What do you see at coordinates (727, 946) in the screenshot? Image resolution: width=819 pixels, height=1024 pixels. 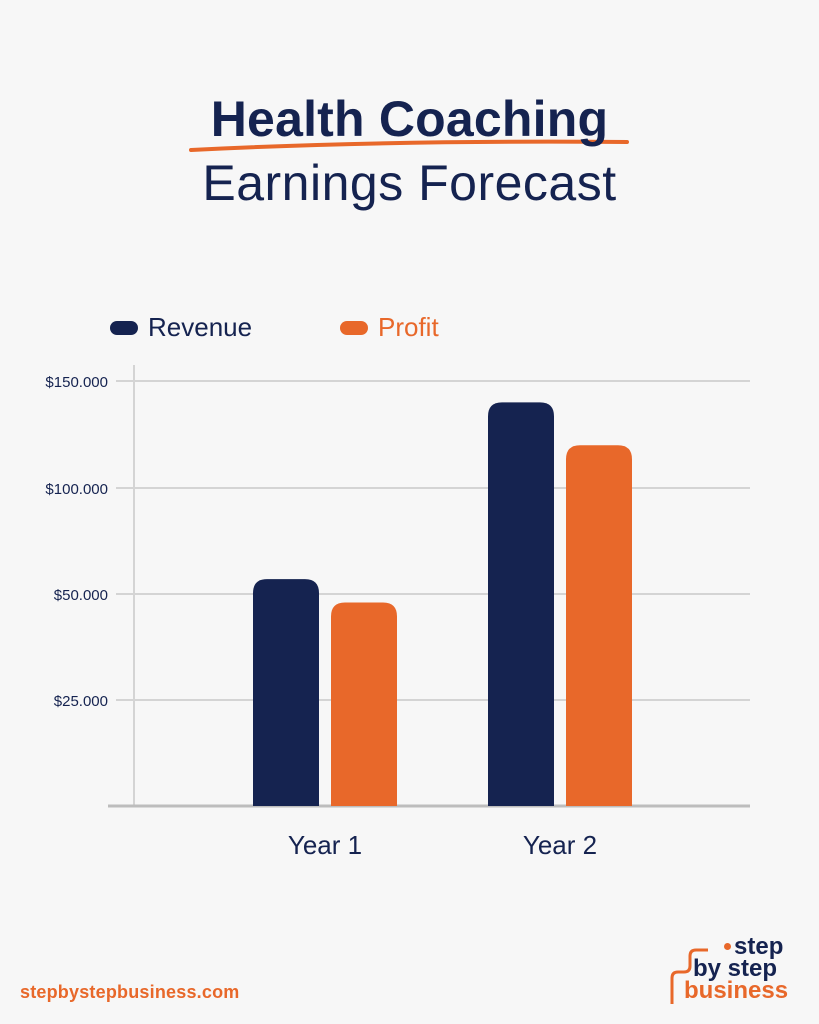 I see `logo-dot` at bounding box center [727, 946].